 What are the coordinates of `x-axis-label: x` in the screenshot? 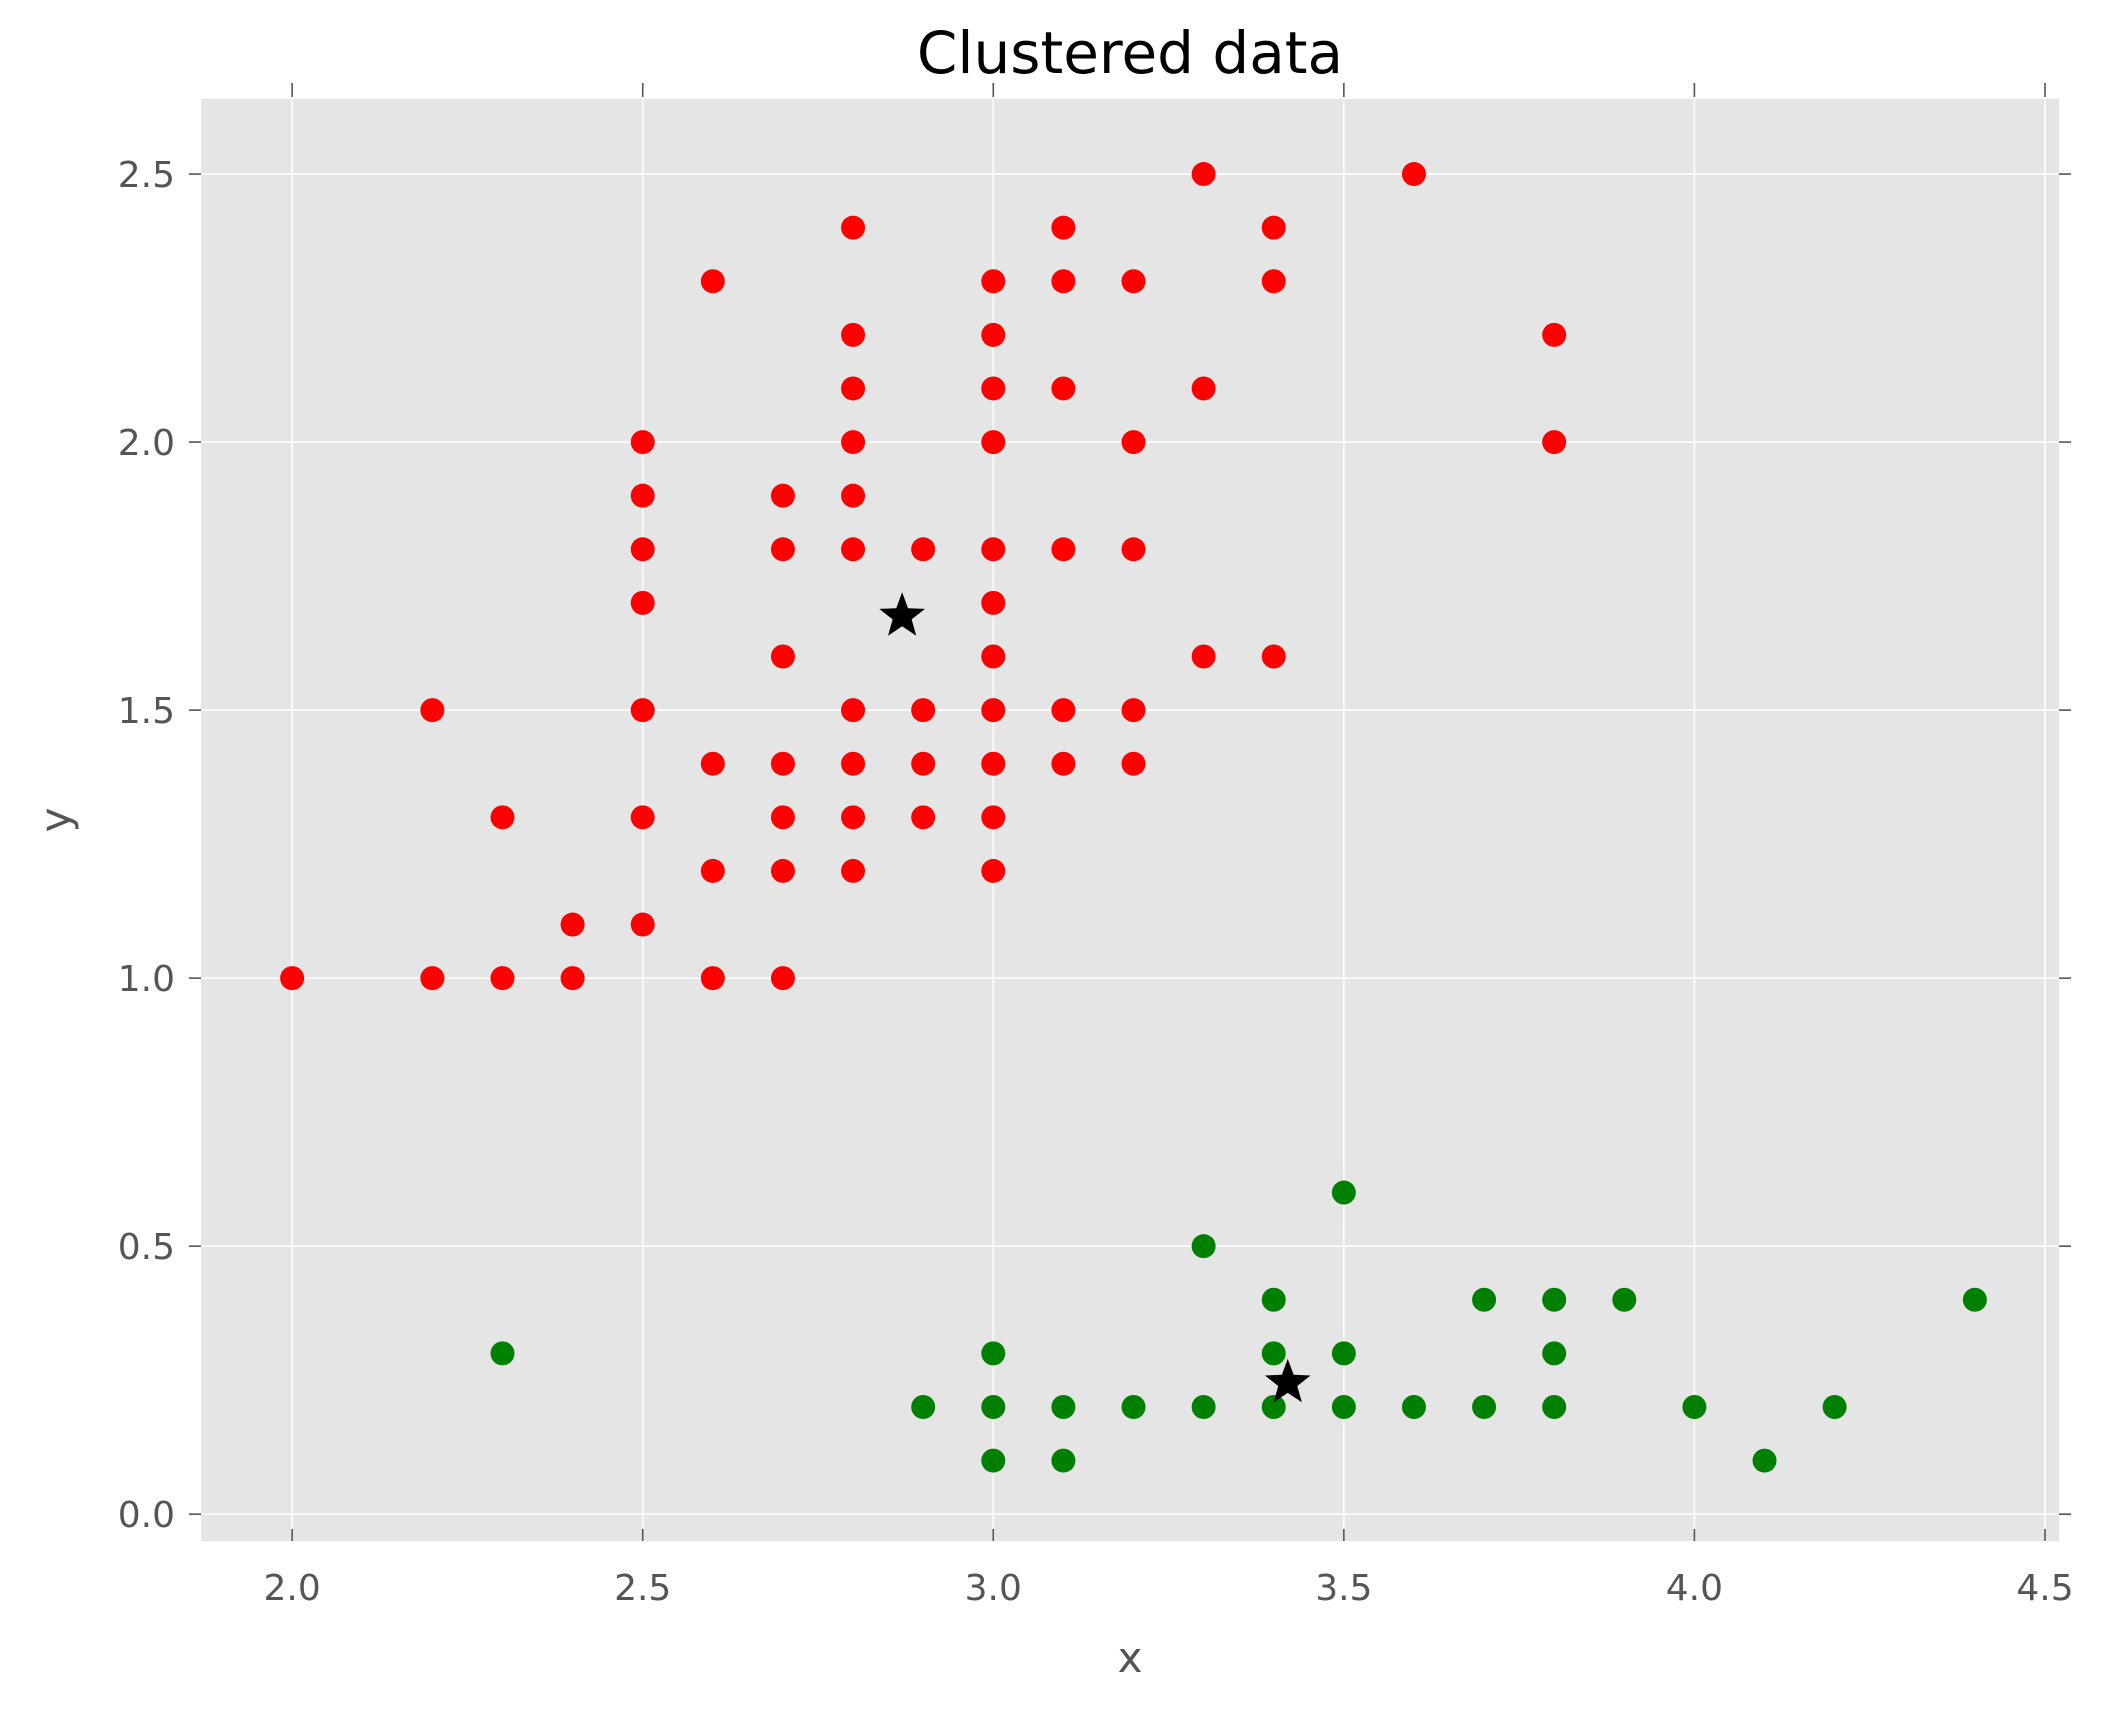 It's located at (1130, 1657).